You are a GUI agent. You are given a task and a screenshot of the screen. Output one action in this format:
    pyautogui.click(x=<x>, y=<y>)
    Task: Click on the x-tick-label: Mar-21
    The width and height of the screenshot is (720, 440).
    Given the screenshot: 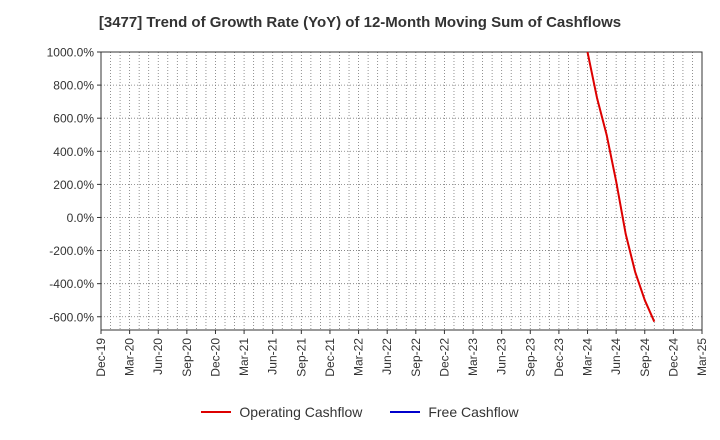 What is the action you would take?
    pyautogui.click(x=244, y=357)
    